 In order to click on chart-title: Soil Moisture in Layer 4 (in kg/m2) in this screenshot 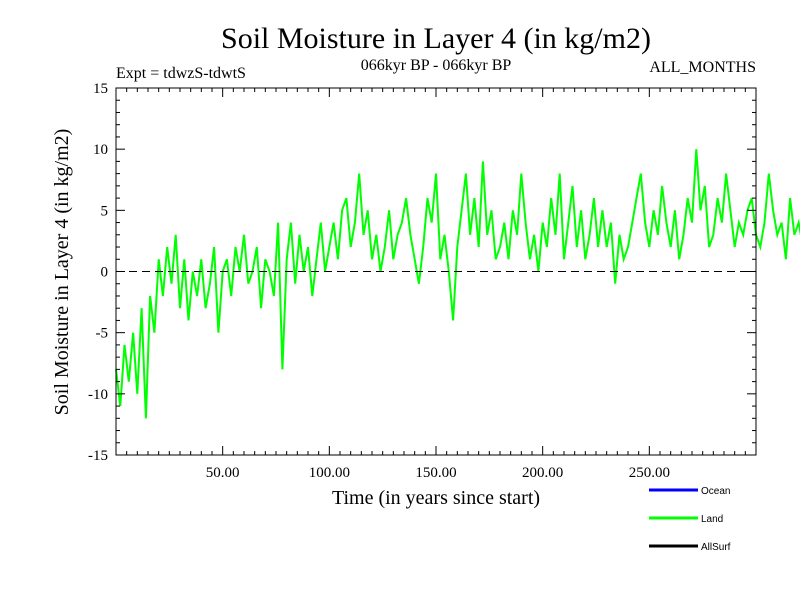, I will do `click(436, 38)`.